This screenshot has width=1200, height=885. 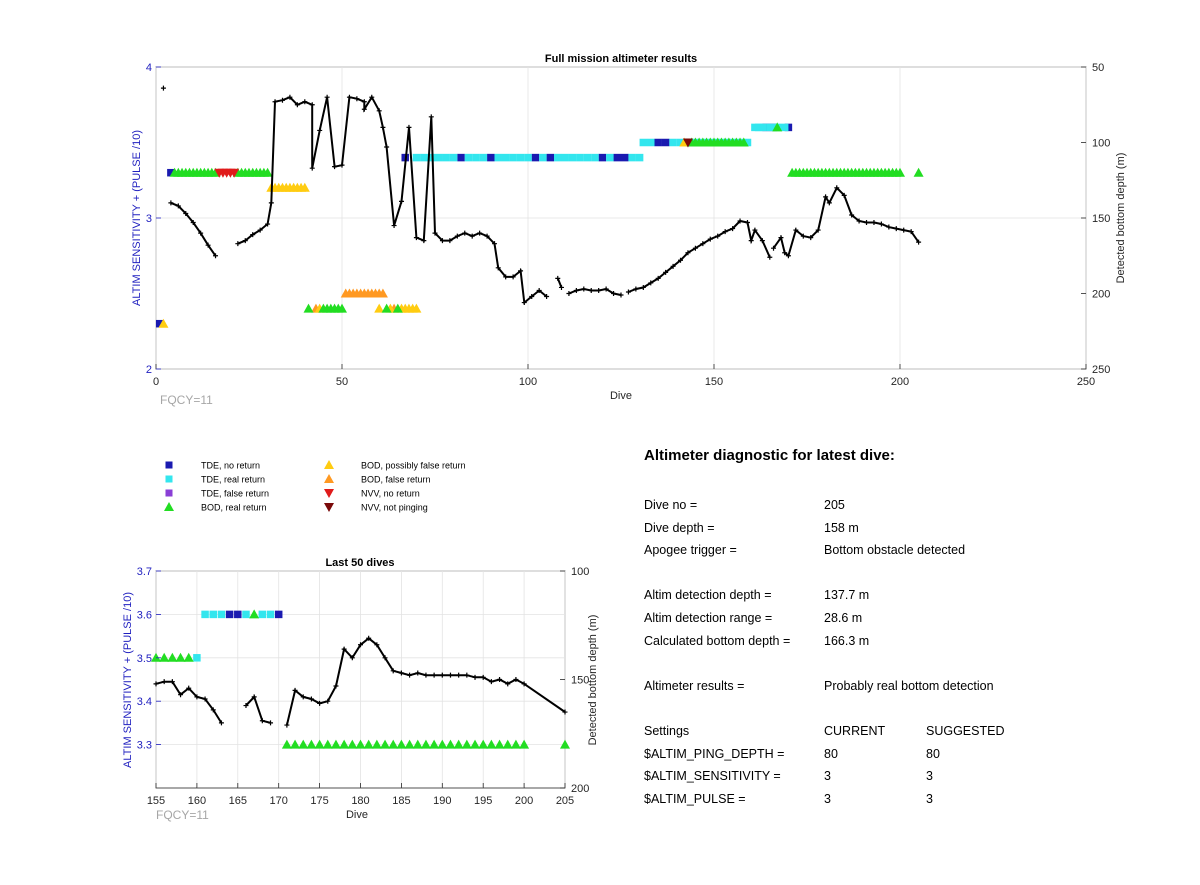 What do you see at coordinates (234, 173) in the screenshot?
I see `nvv-no-return-marker` at bounding box center [234, 173].